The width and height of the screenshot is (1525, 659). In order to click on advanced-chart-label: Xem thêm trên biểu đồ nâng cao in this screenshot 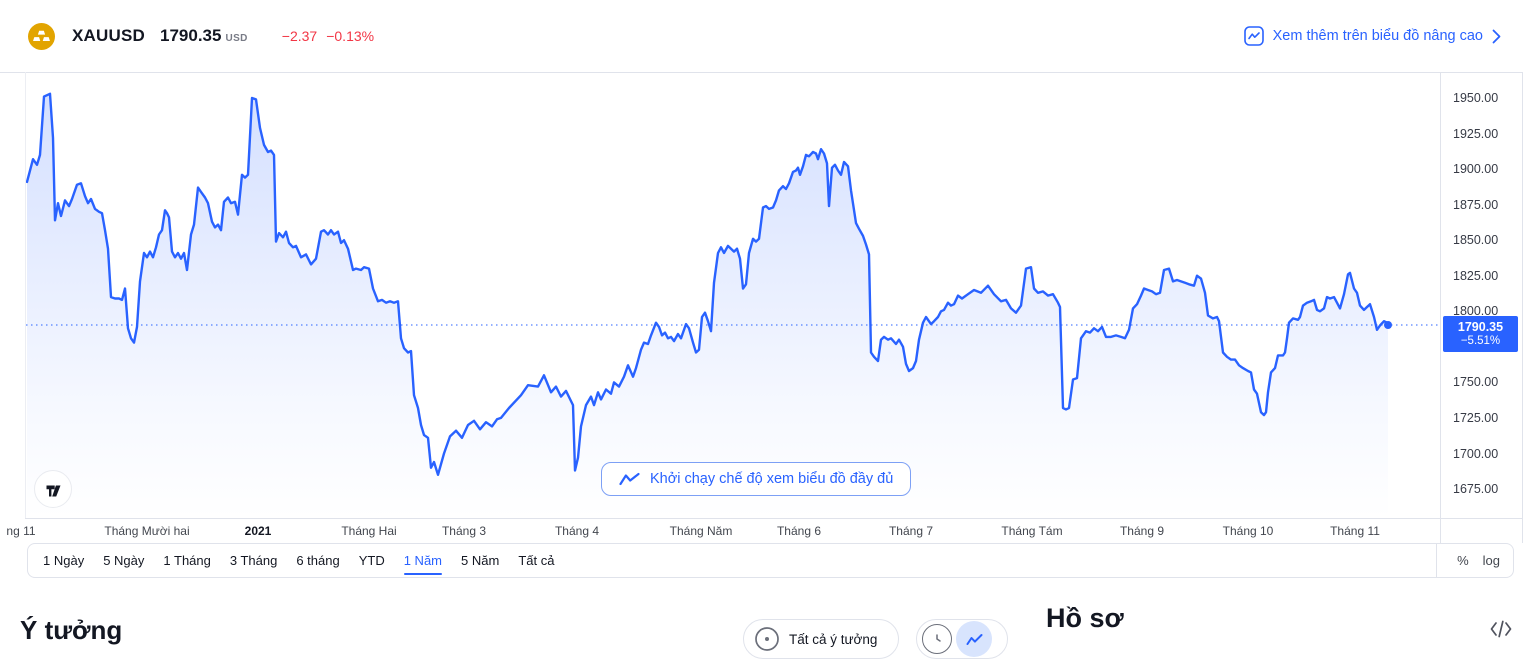, I will do `click(1377, 36)`.